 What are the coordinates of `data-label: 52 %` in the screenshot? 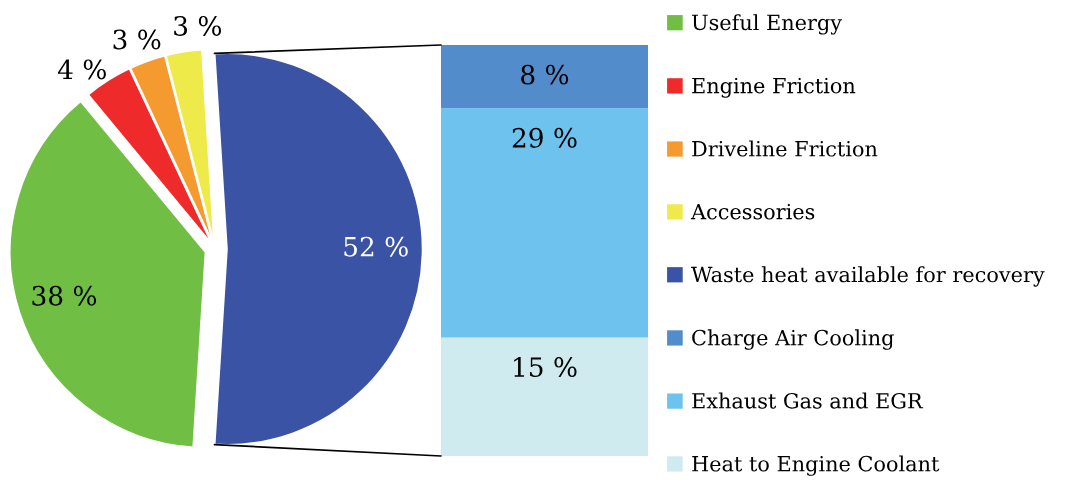 It's located at (376, 246).